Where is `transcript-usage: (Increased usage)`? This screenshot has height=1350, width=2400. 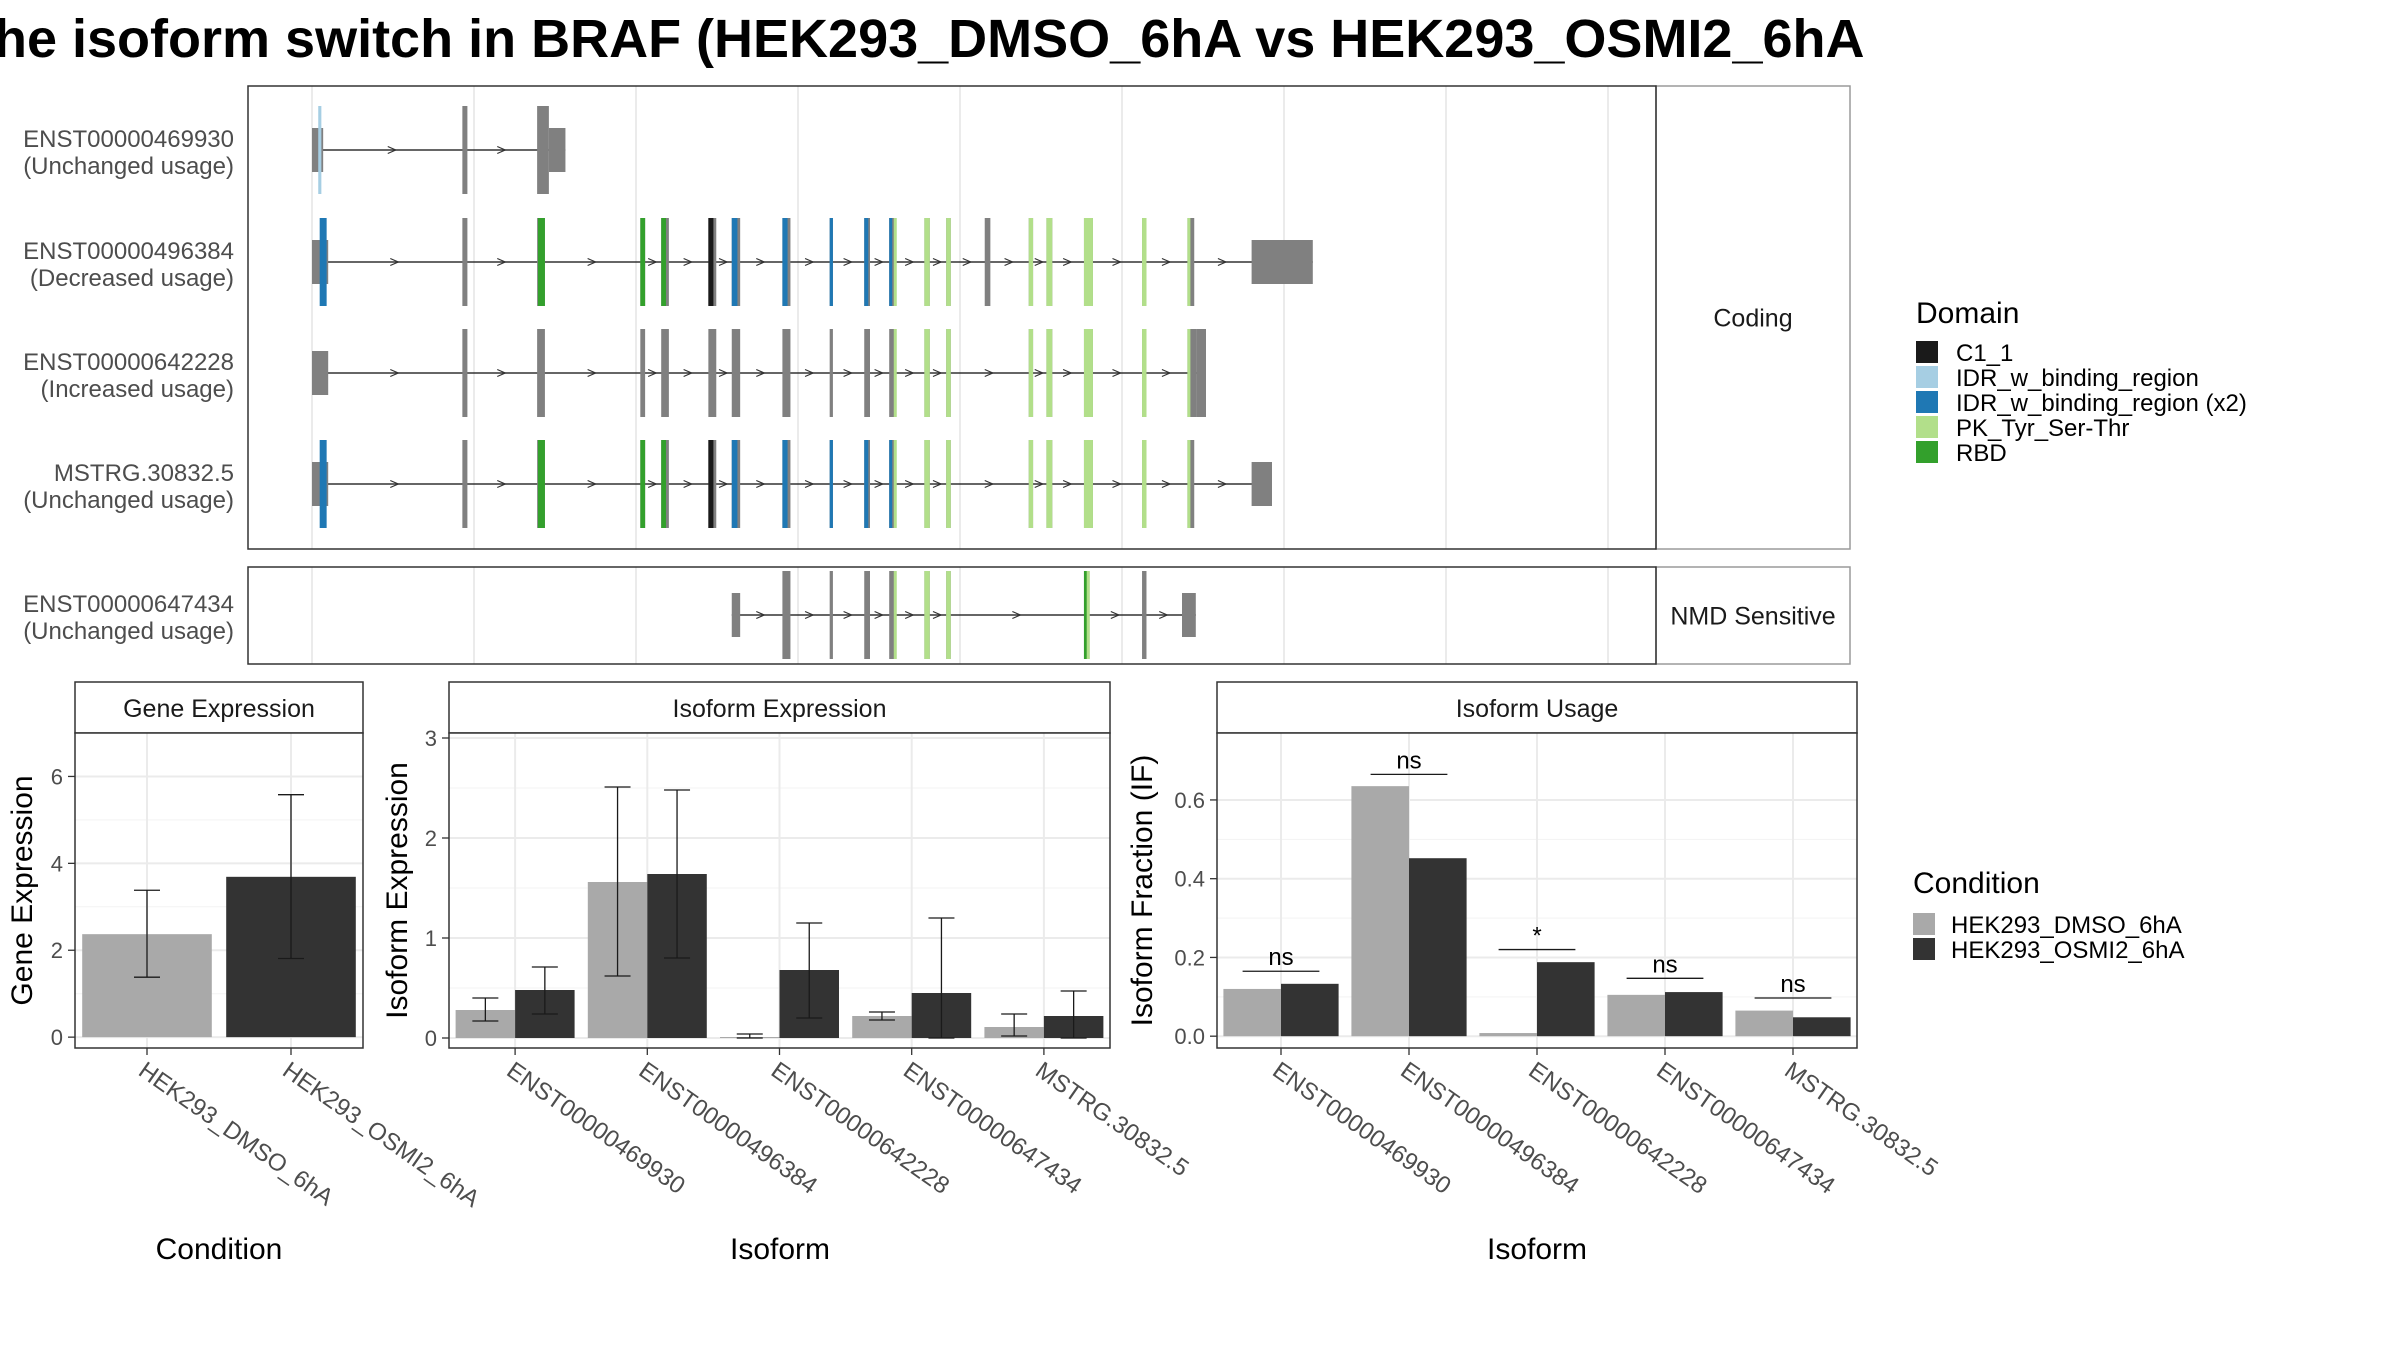 transcript-usage: (Increased usage) is located at coordinates (137, 389).